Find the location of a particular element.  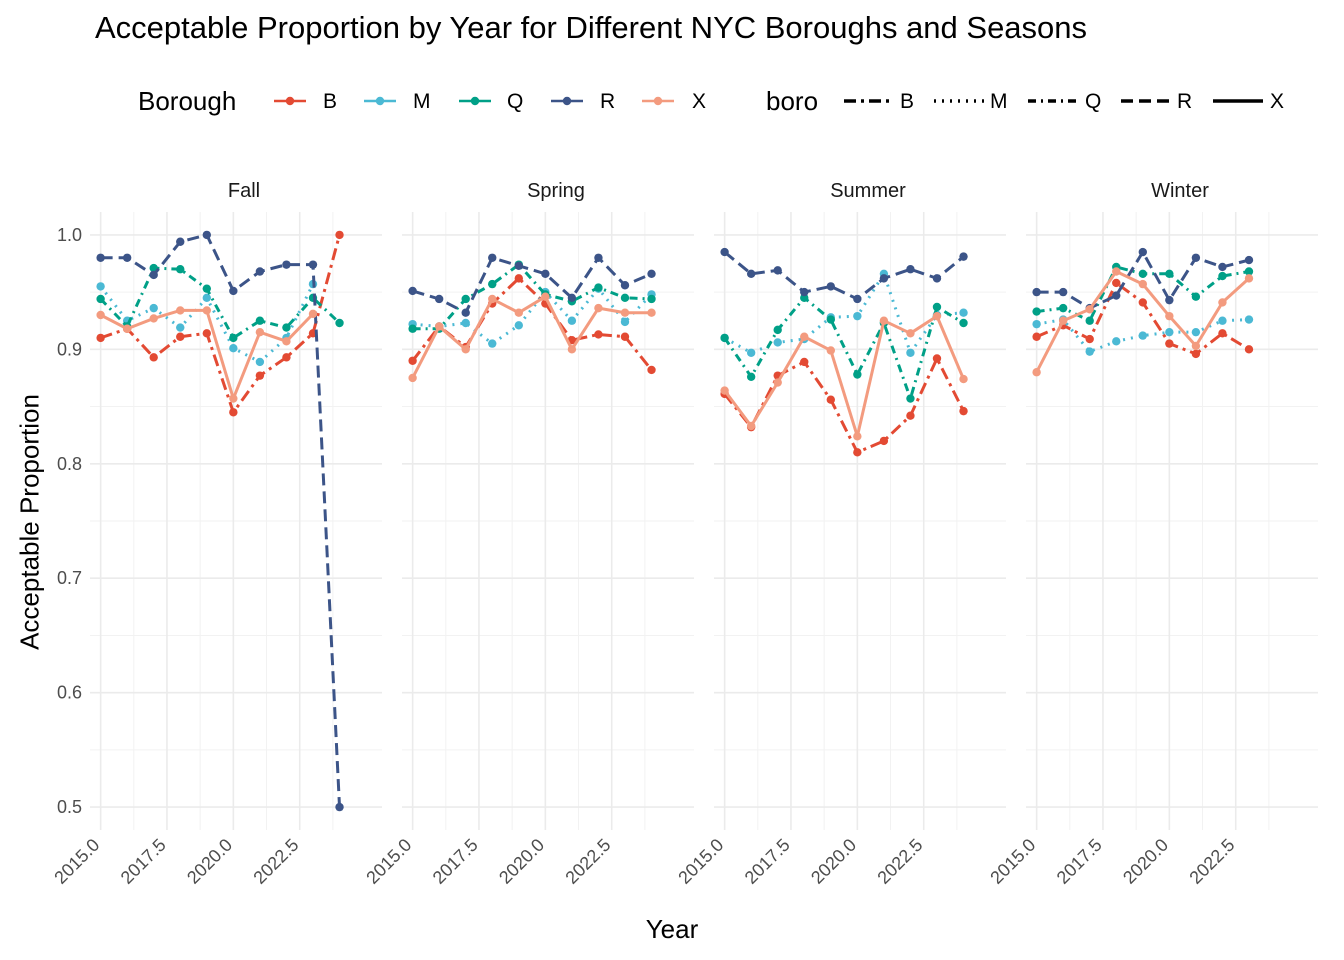

x-axis-label: Year is located at coordinates (672, 929).